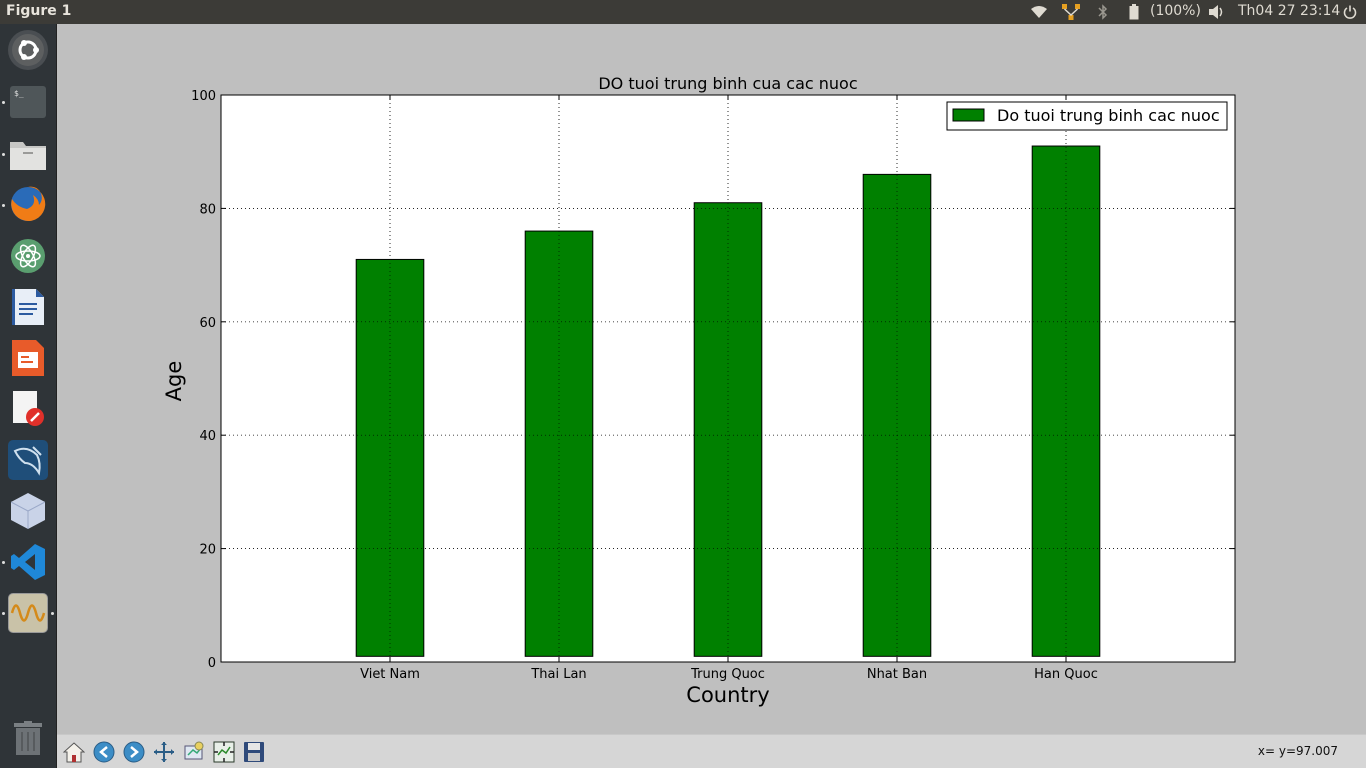 The width and height of the screenshot is (1366, 768). What do you see at coordinates (207, 436) in the screenshot?
I see `y-tick-label: 40` at bounding box center [207, 436].